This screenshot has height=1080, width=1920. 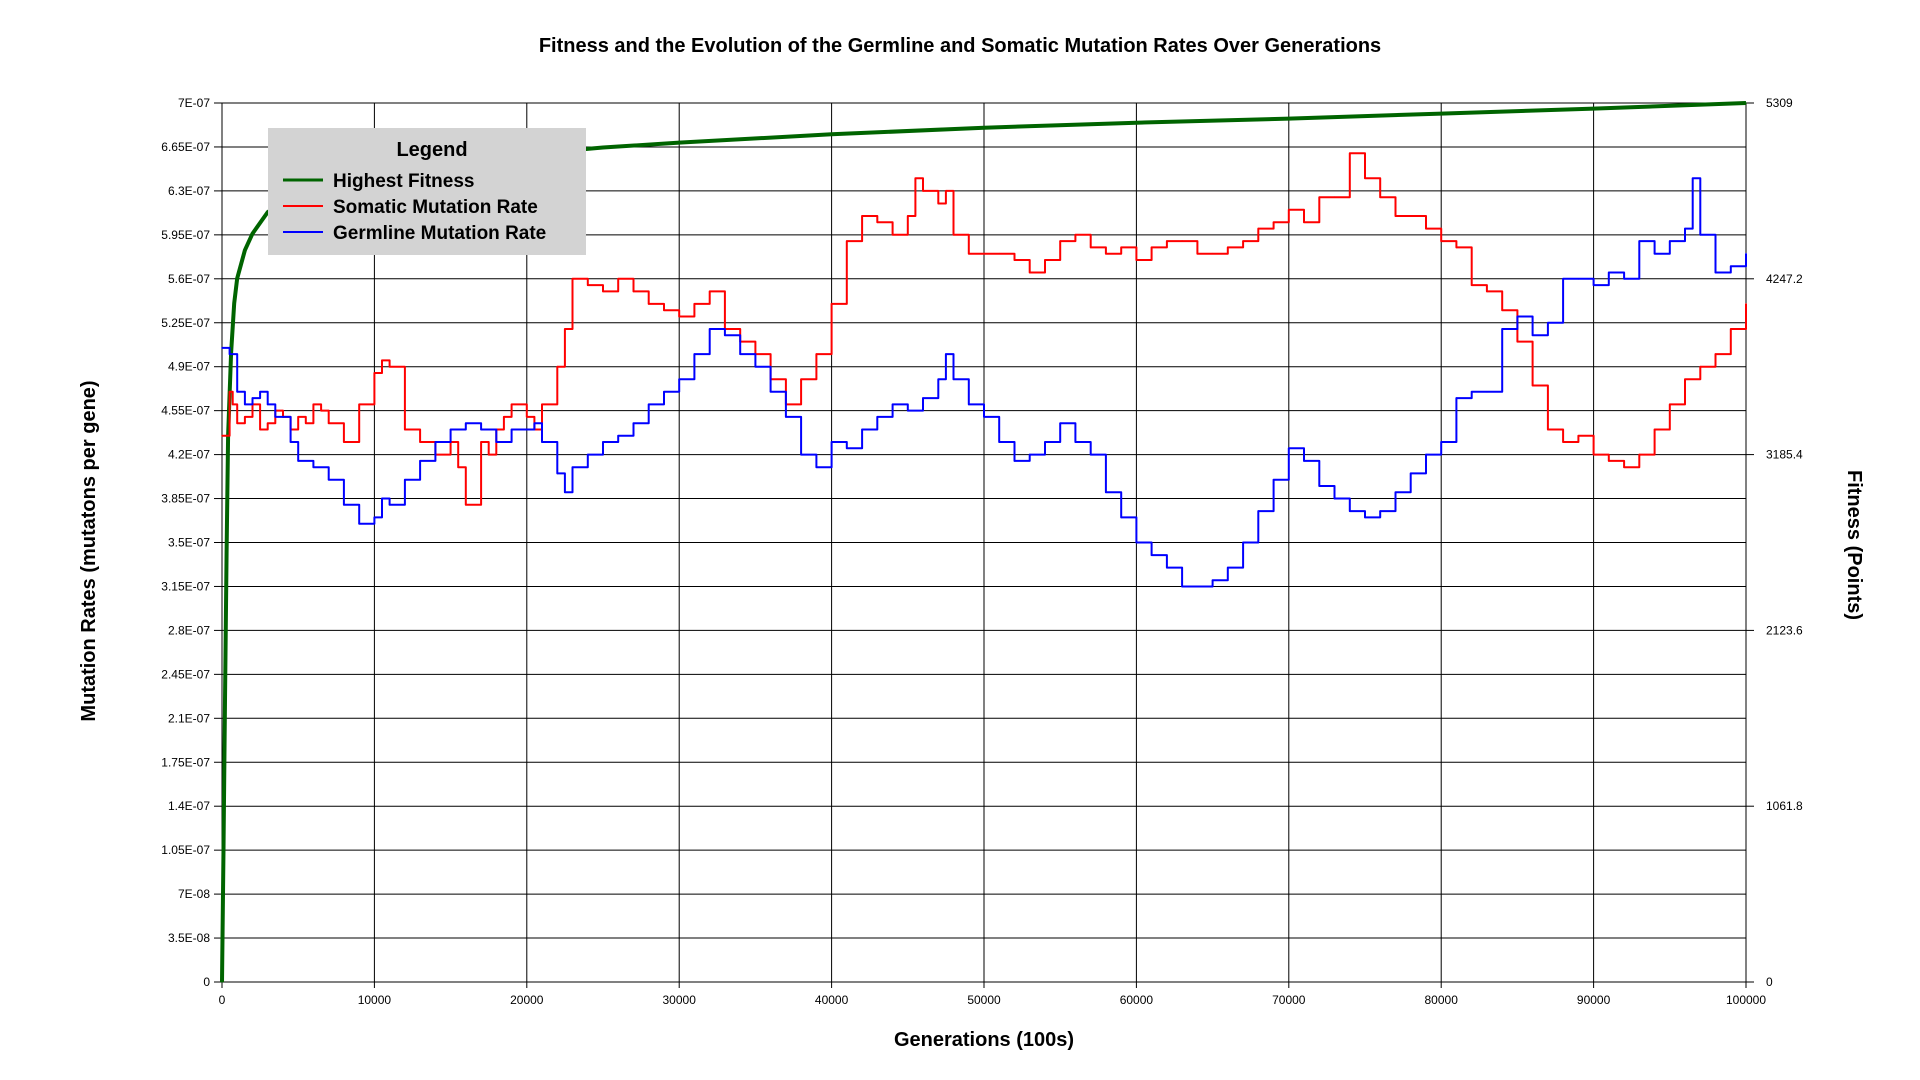 I want to click on y-right-tick-label: 2123.6, so click(x=1784, y=630).